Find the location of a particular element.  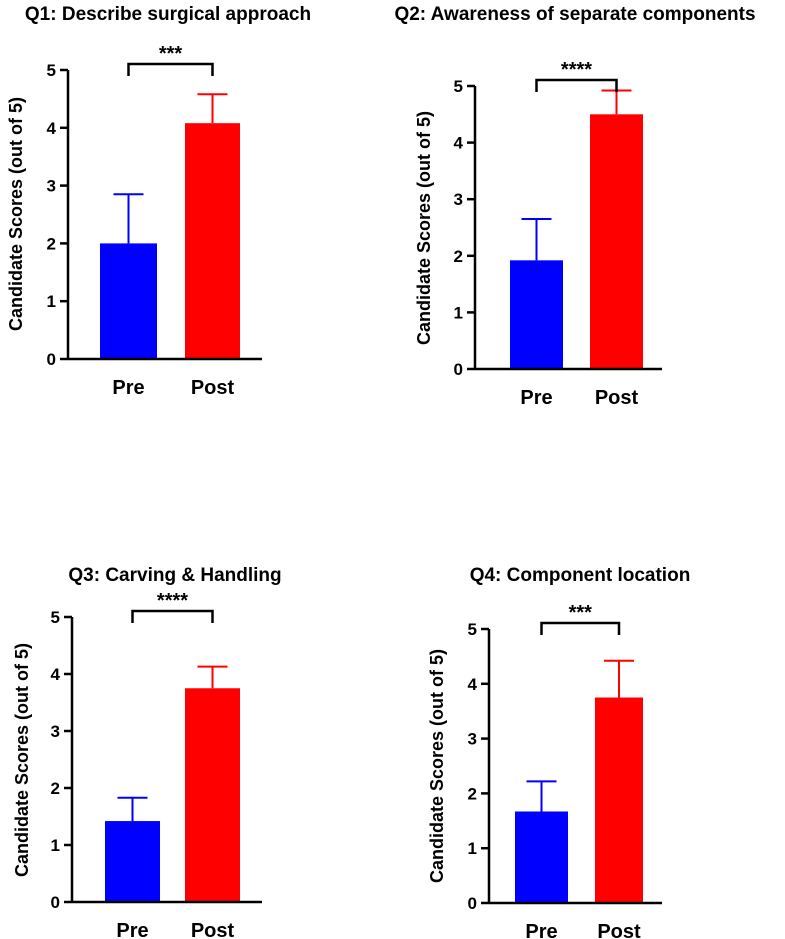

chart-title: Q4: Component location is located at coordinates (580, 575).